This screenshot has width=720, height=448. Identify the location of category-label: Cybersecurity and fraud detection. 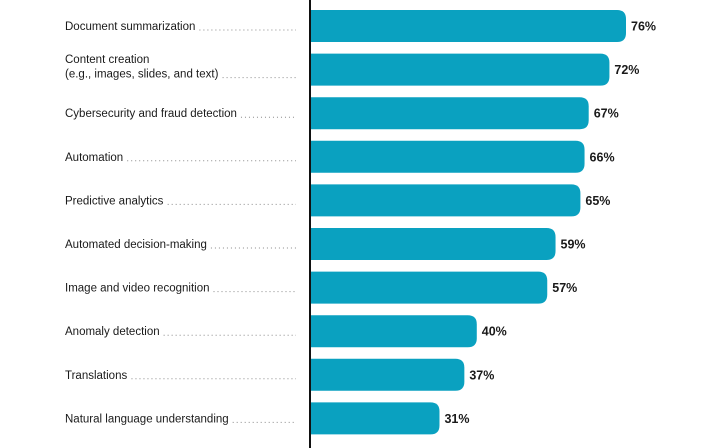
(151, 114).